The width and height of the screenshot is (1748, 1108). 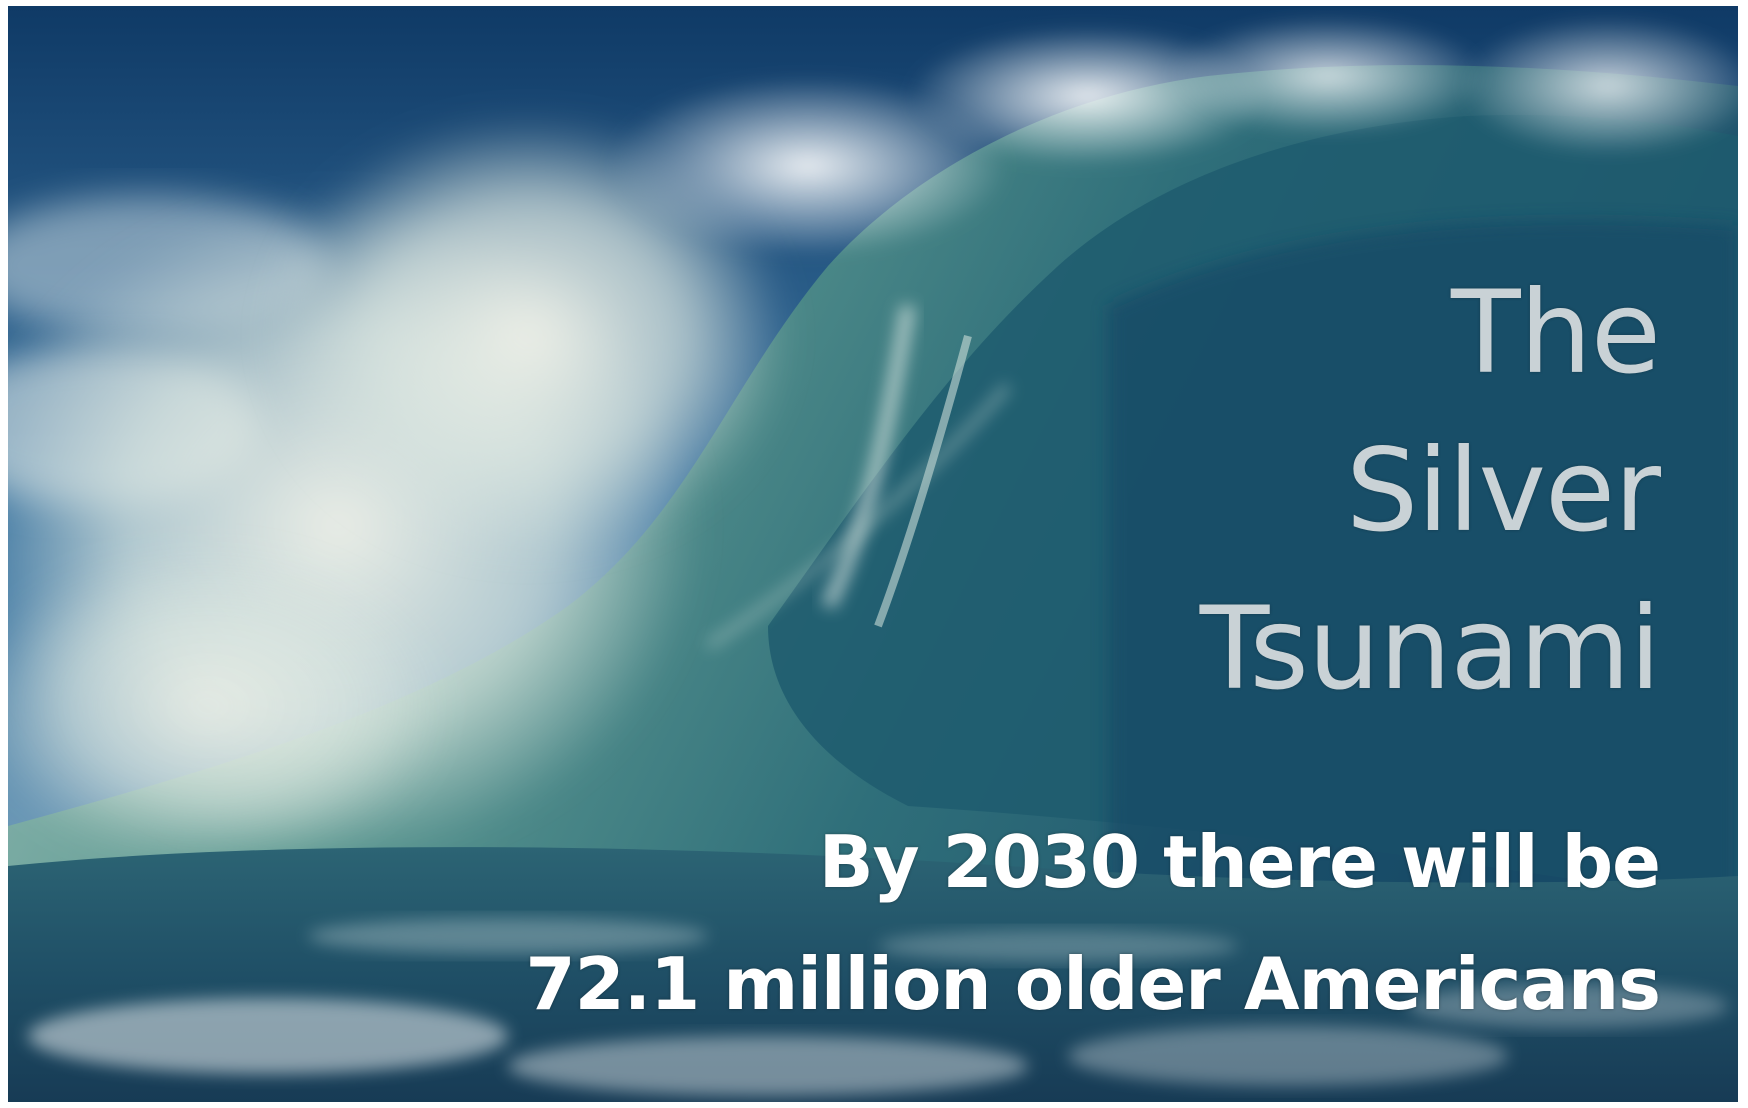 I want to click on slide-title: The Silver Tsunami, so click(x=1430, y=491).